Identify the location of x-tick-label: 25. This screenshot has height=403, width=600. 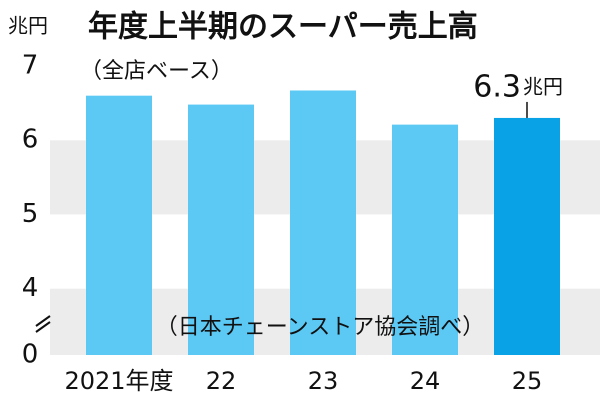
(527, 381).